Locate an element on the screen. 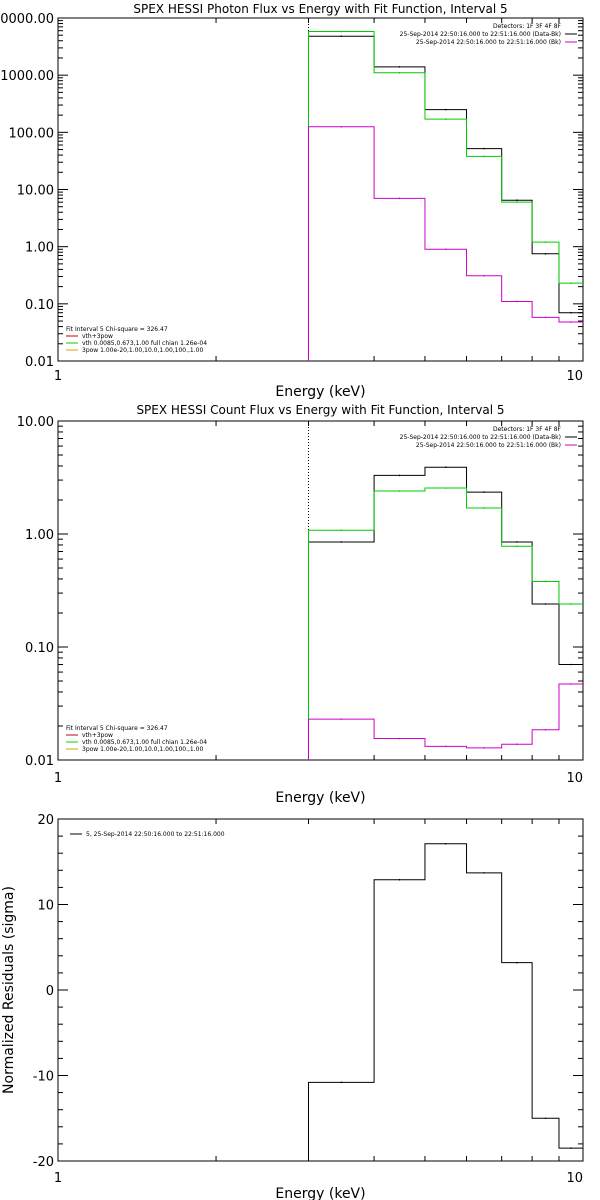 The width and height of the screenshot is (600, 1200). y-tick-label: 20 is located at coordinates (45, 820).